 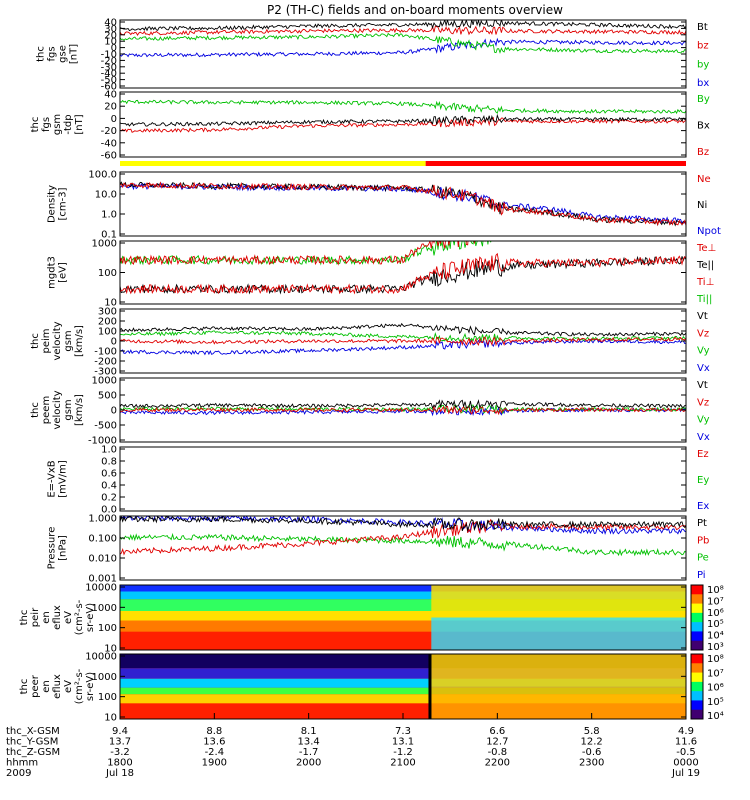 I want to click on xaxis-value: -0.8, so click(x=498, y=752).